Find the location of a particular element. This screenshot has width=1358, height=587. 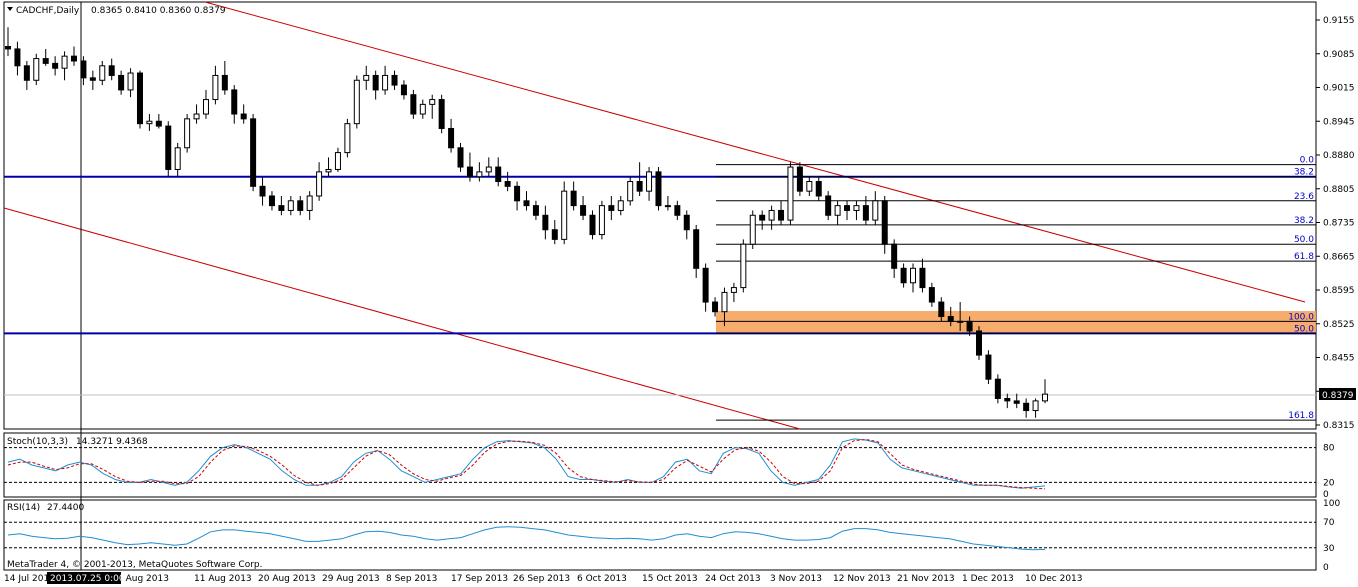

current-price-label: 0.8379 is located at coordinates (1338, 396).